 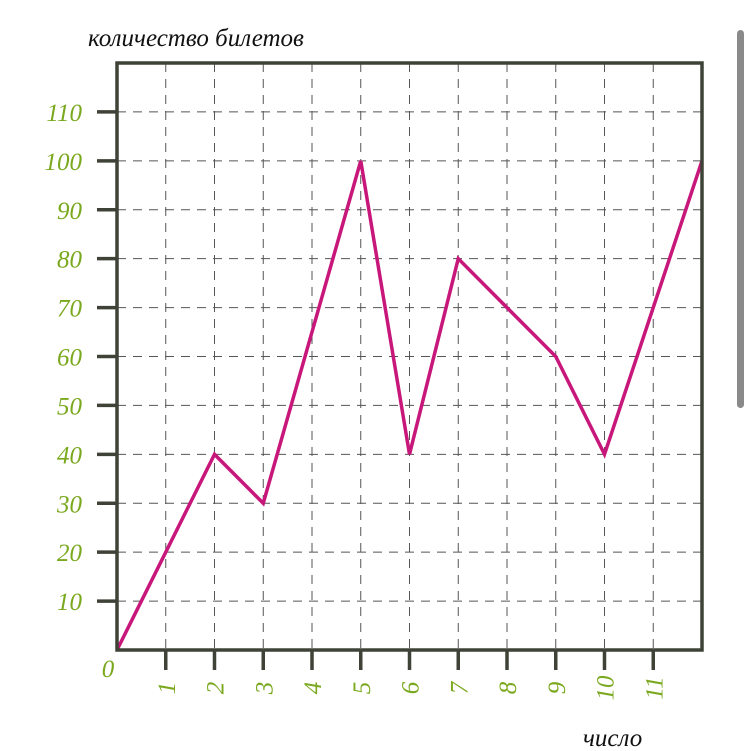 I want to click on x-tick-label: 5, so click(x=362, y=688).